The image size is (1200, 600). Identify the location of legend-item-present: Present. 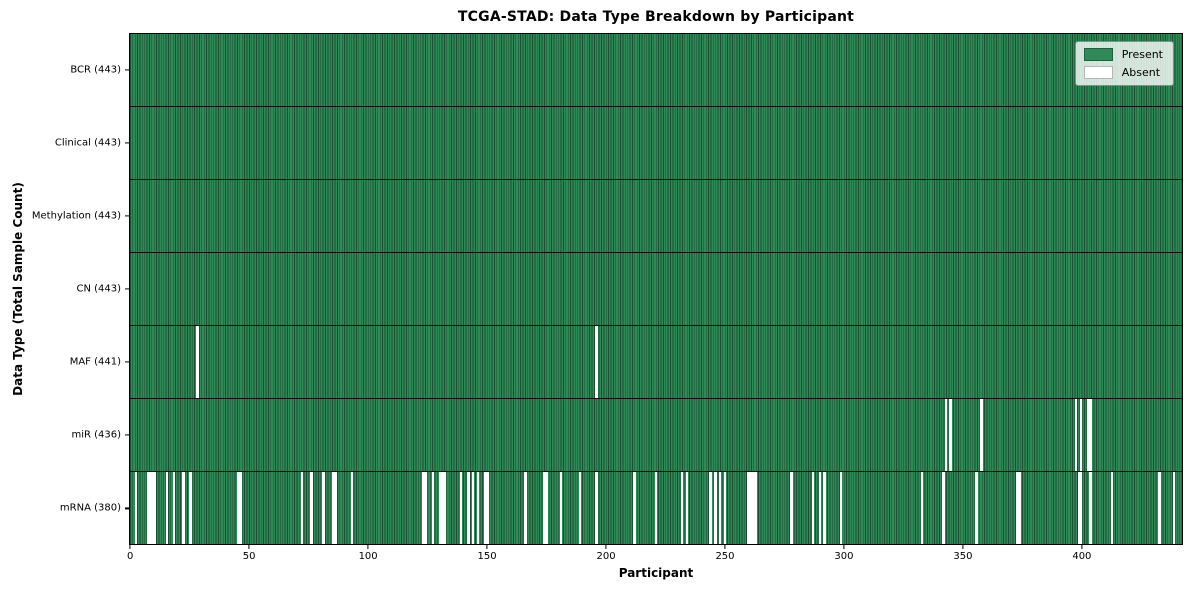
(1123, 54).